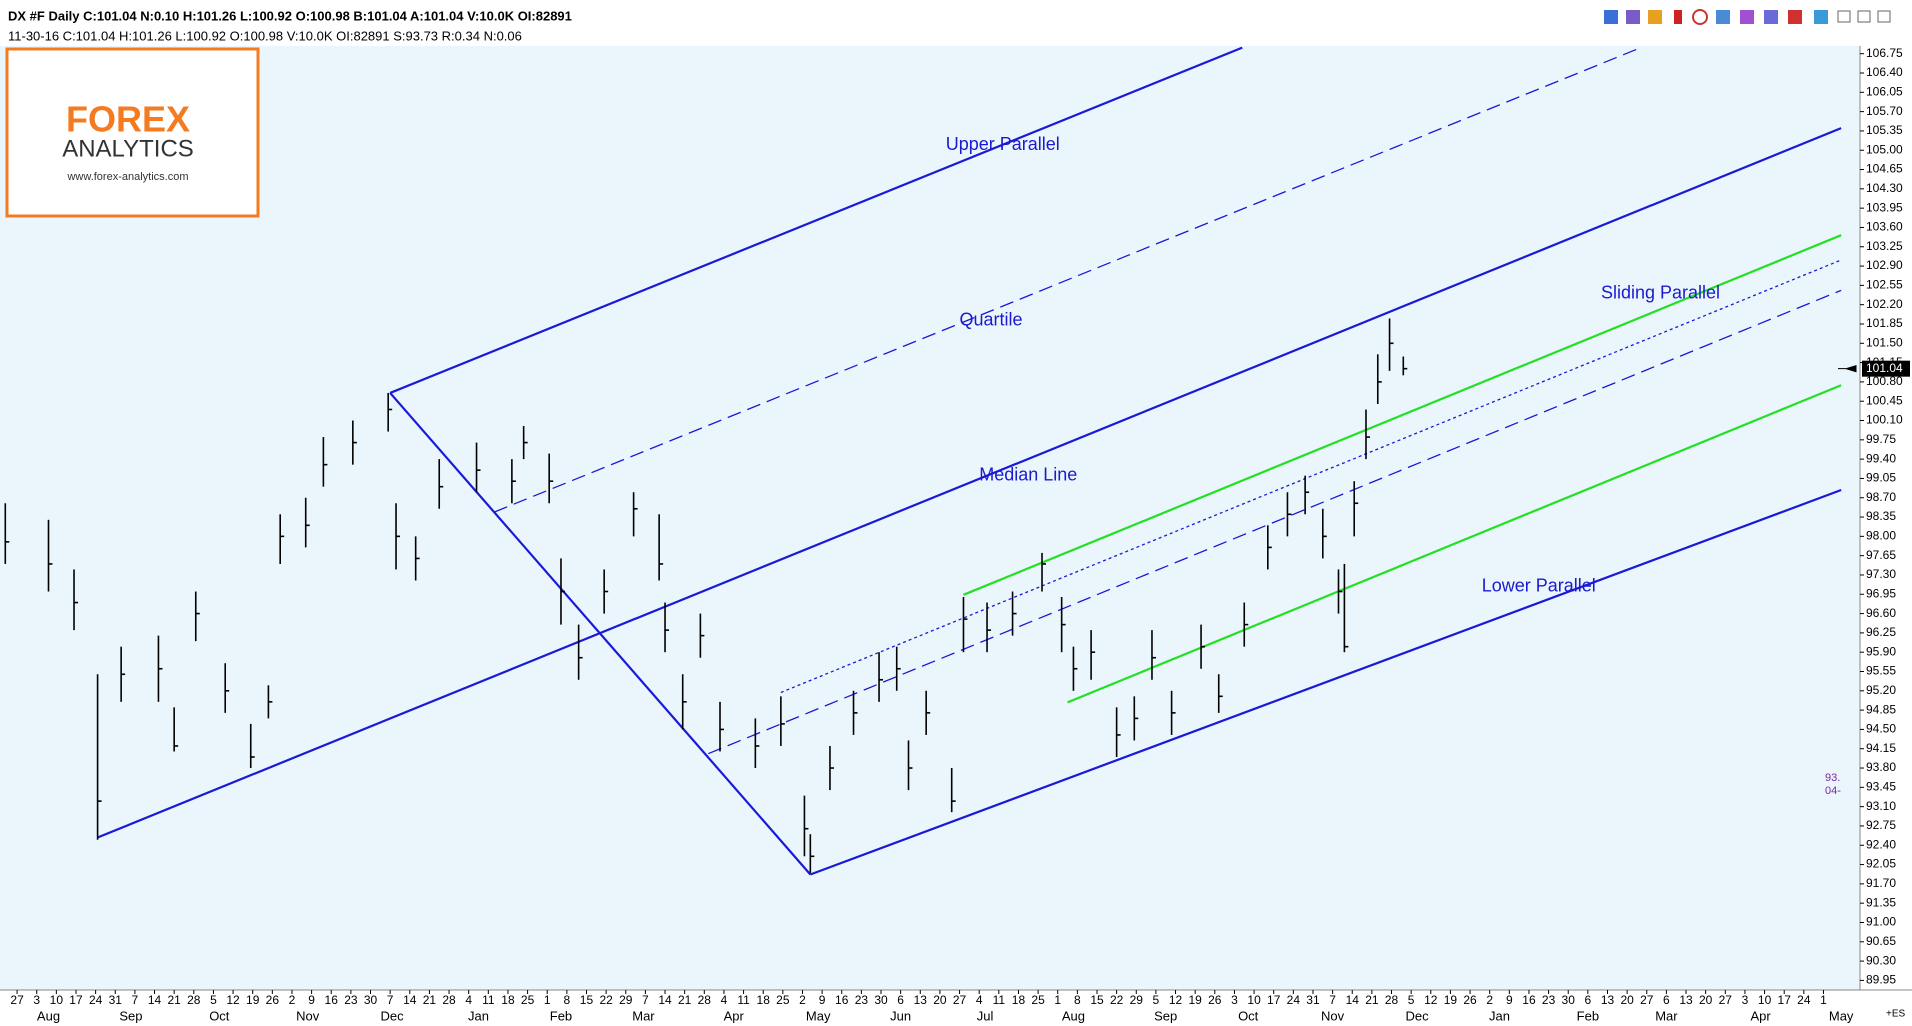 The height and width of the screenshot is (1026, 1912). I want to click on x-tick-label: 30, so click(881, 1000).